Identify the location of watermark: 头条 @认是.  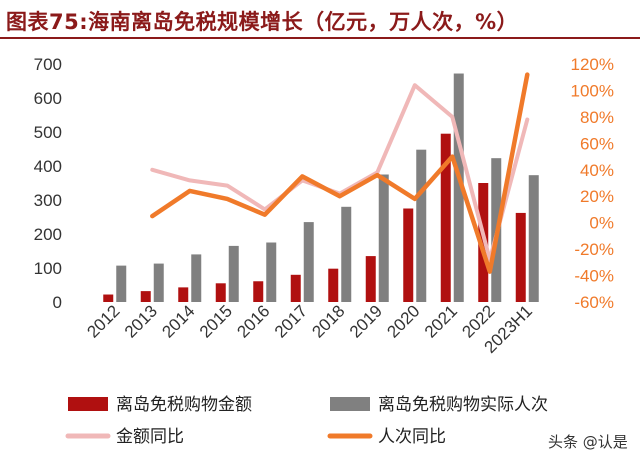
(588, 442).